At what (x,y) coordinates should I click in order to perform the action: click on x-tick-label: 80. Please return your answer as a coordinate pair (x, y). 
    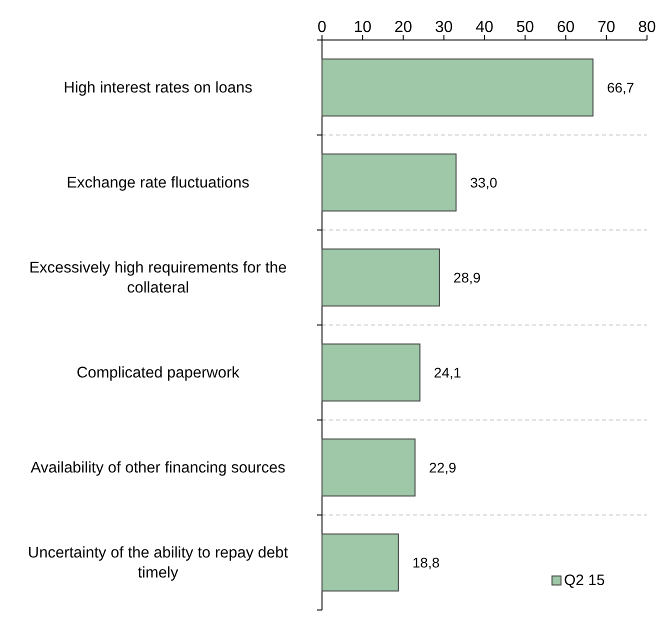
    Looking at the image, I should click on (647, 27).